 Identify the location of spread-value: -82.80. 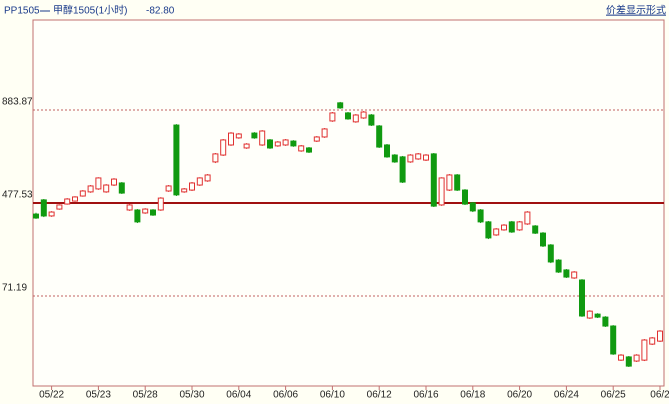
(160, 11).